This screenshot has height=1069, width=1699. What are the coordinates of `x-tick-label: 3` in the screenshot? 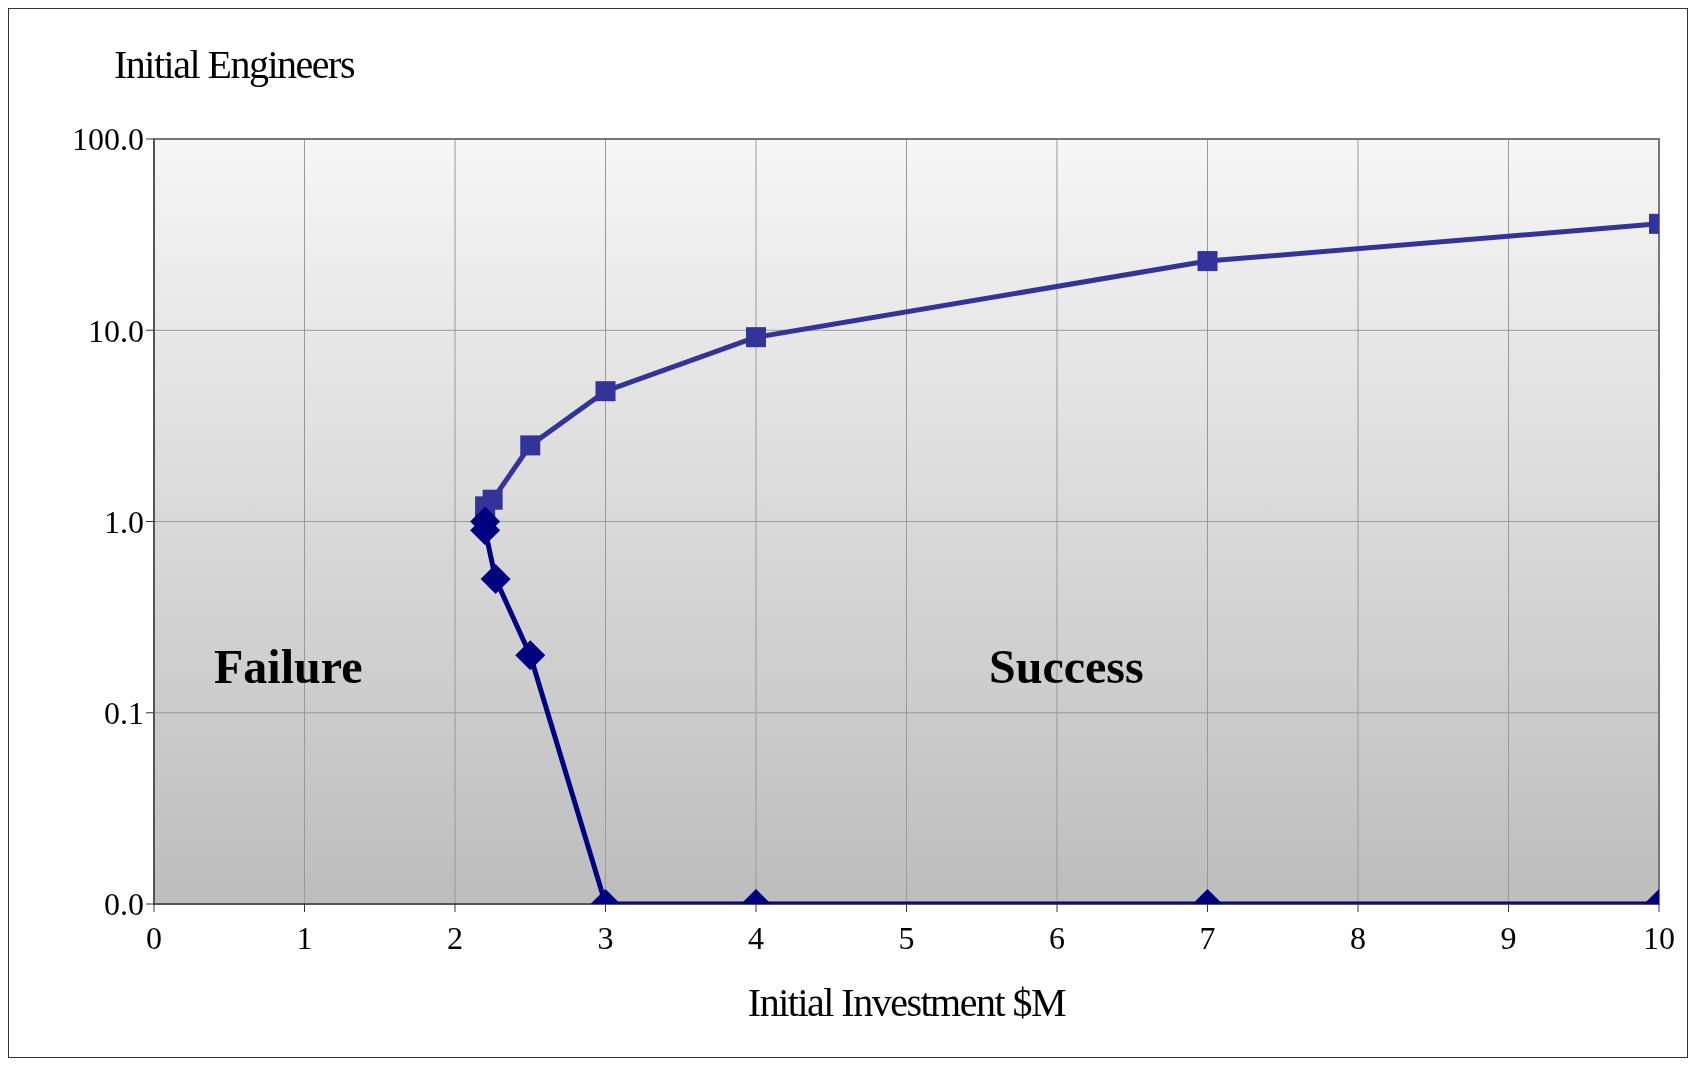 It's located at (605, 937).